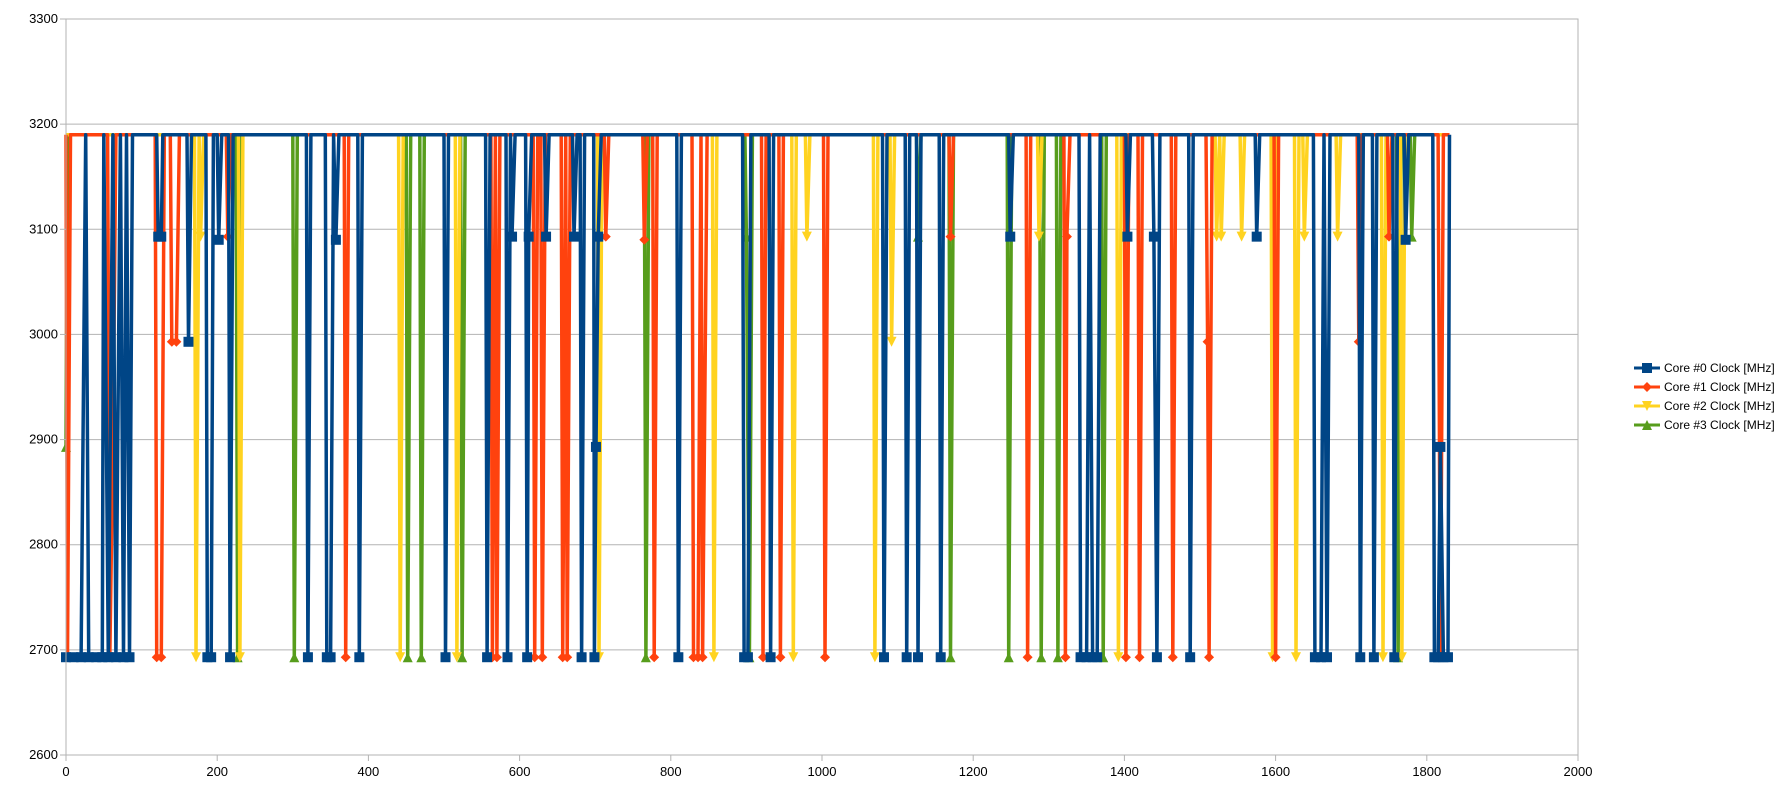 The image size is (1787, 804). What do you see at coordinates (369, 771) in the screenshot?
I see `x-tick-label: 400` at bounding box center [369, 771].